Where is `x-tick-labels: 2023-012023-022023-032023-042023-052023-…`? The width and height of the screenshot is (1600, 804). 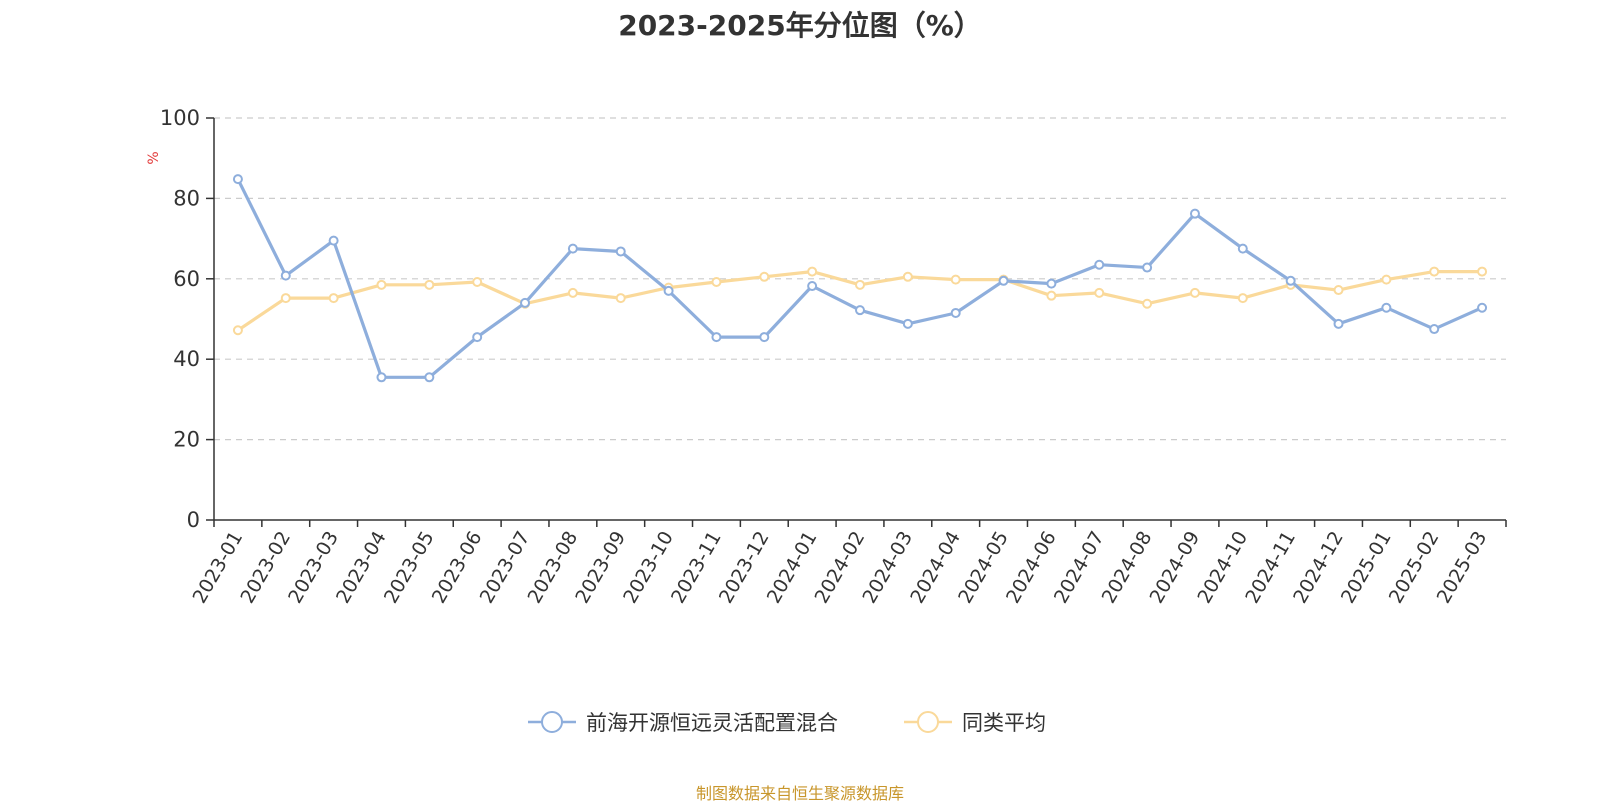 x-tick-labels: 2023-012023-022023-032023-042023-052023-… is located at coordinates (840, 568).